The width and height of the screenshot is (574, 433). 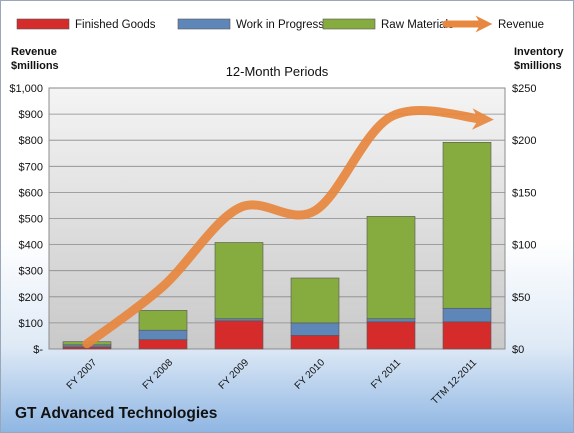 I want to click on x-tick-label: FY 2010, so click(x=310, y=374).